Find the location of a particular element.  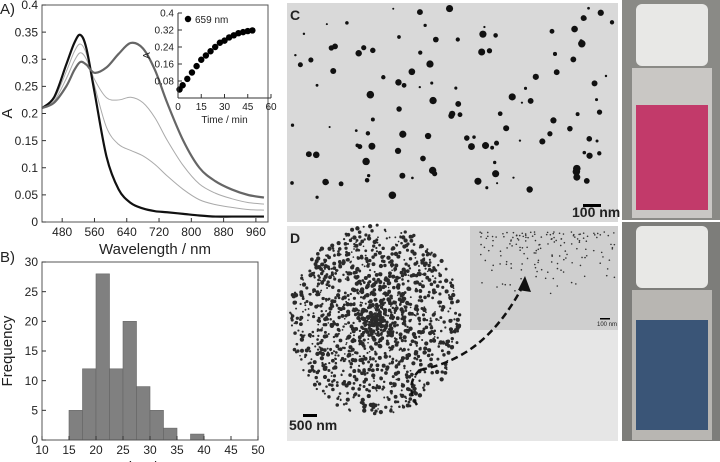

y-tick-label: 15 is located at coordinates (32, 351).